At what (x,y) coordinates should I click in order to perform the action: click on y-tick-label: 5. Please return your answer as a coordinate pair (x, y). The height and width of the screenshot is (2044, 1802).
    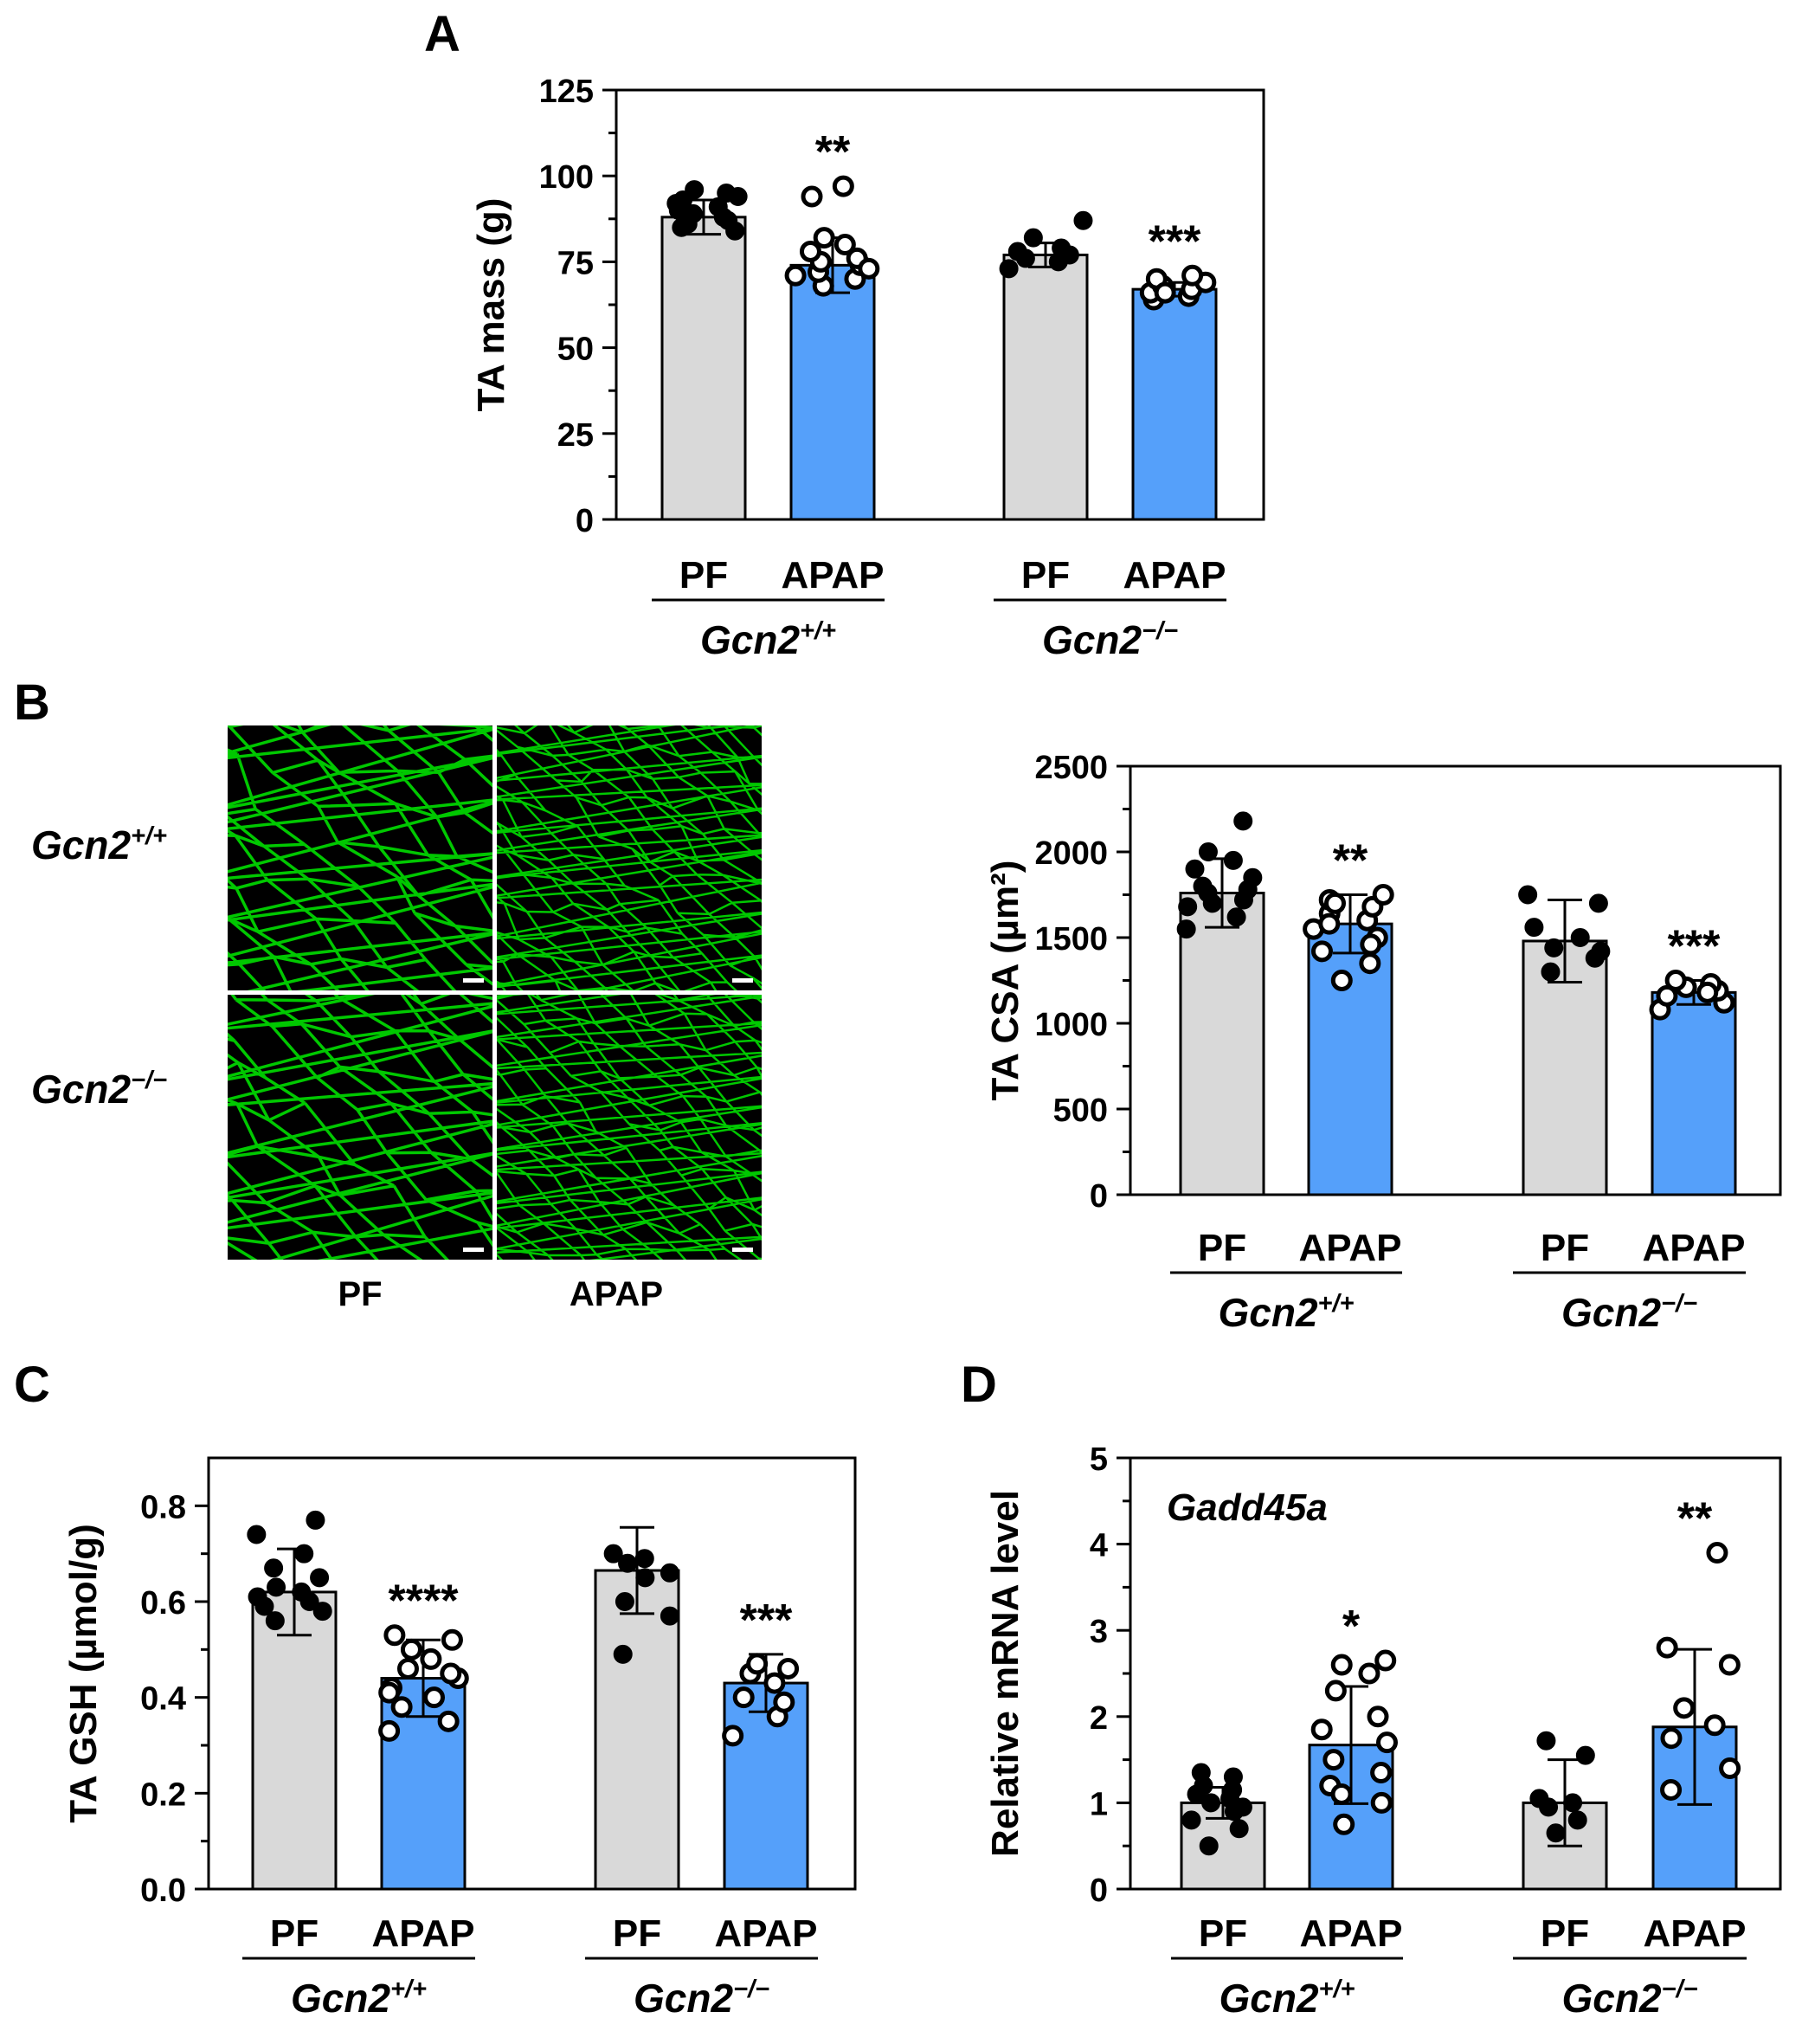
    Looking at the image, I should click on (1099, 1460).